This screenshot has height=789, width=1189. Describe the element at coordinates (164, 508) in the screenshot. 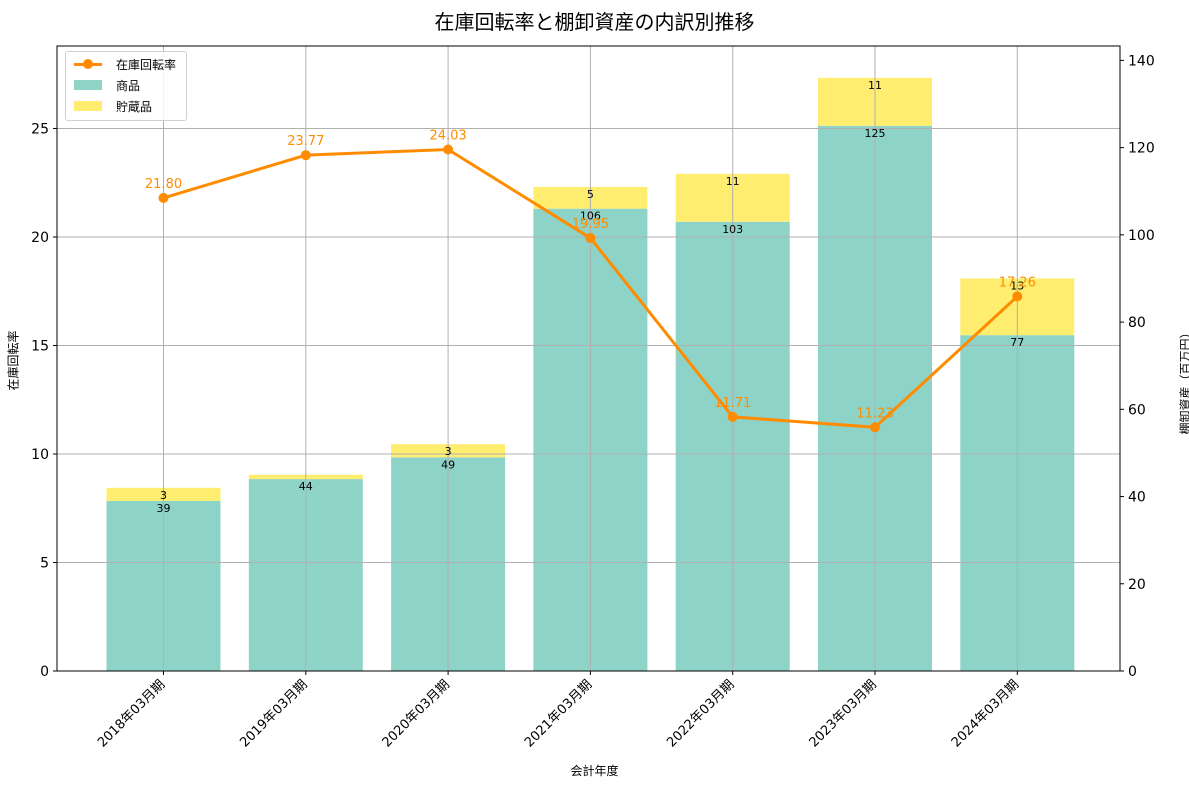

I see `bar-value-label: 39` at that location.